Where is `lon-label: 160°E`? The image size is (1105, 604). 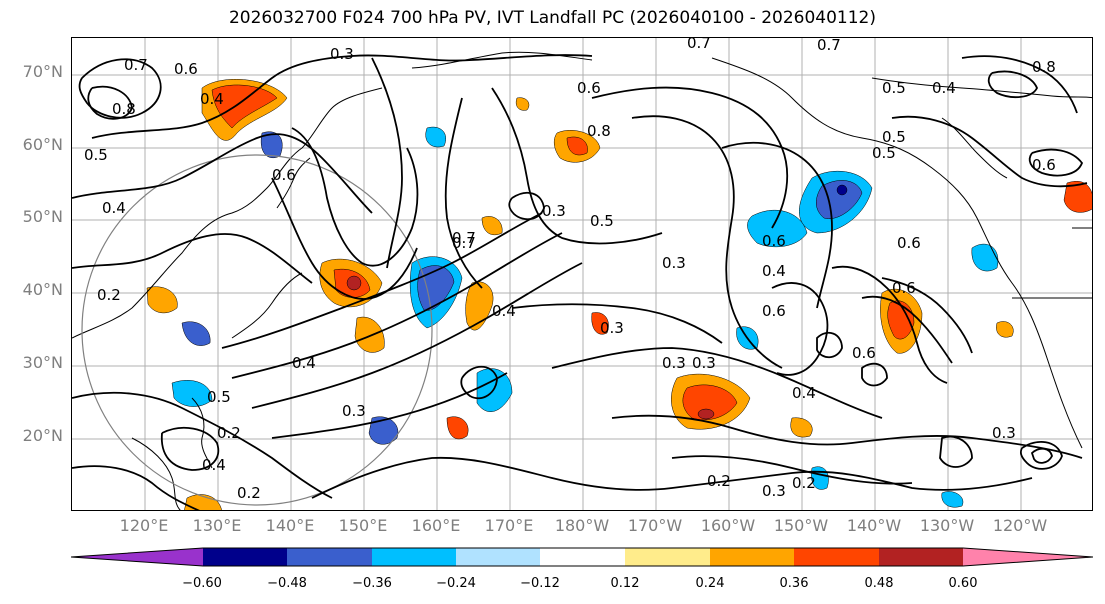
lon-label: 160°E is located at coordinates (436, 525).